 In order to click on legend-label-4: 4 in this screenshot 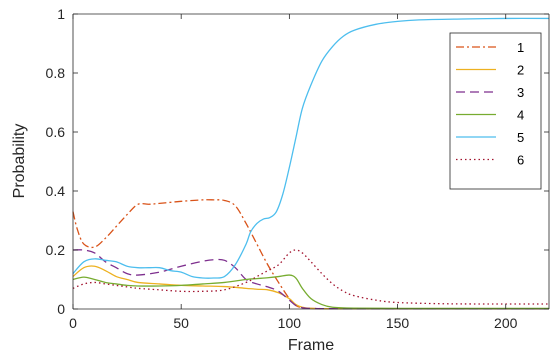, I will do `click(520, 115)`.